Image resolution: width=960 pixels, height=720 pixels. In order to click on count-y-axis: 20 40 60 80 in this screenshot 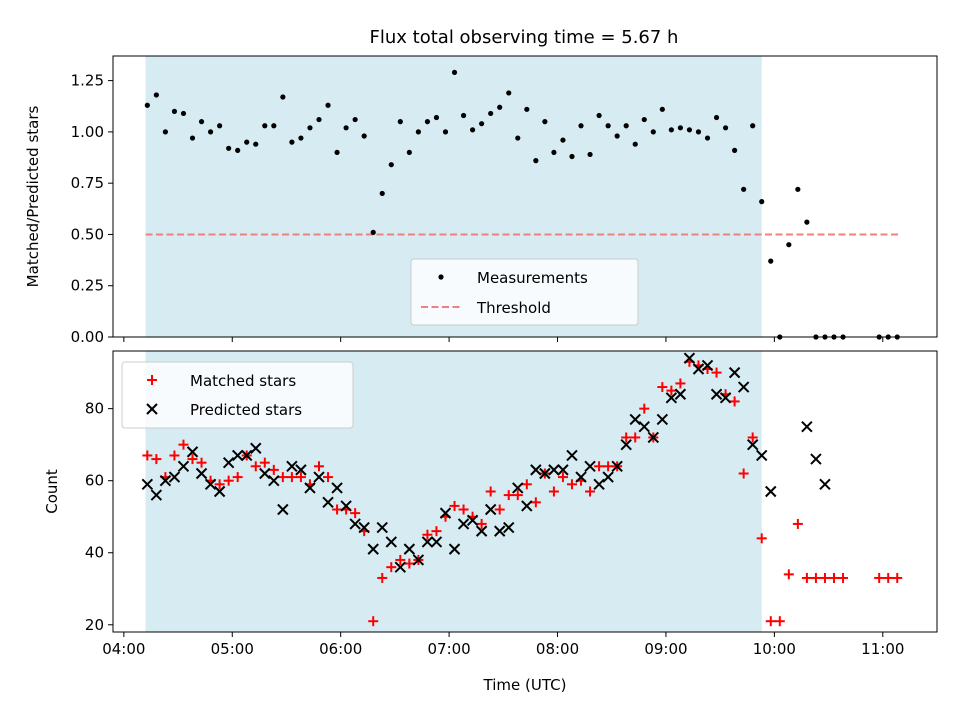, I will do `click(99, 517)`.